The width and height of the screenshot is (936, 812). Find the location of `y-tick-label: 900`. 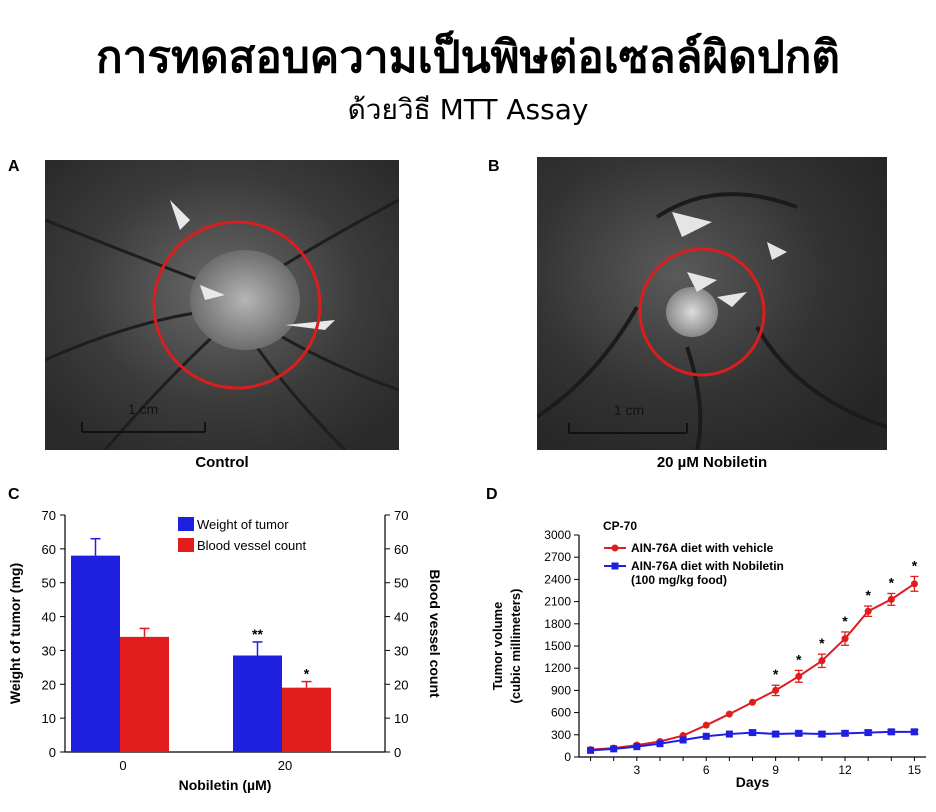

y-tick-label: 900 is located at coordinates (561, 690).